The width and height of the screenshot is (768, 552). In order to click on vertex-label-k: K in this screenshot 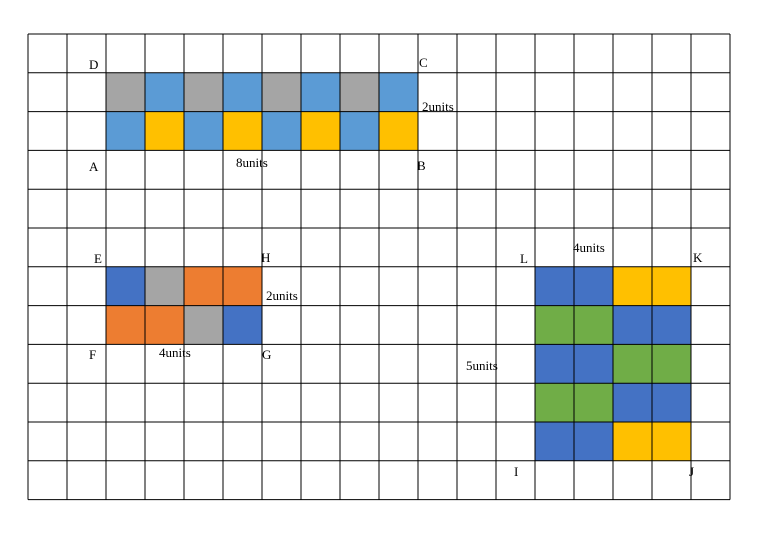, I will do `click(698, 257)`.